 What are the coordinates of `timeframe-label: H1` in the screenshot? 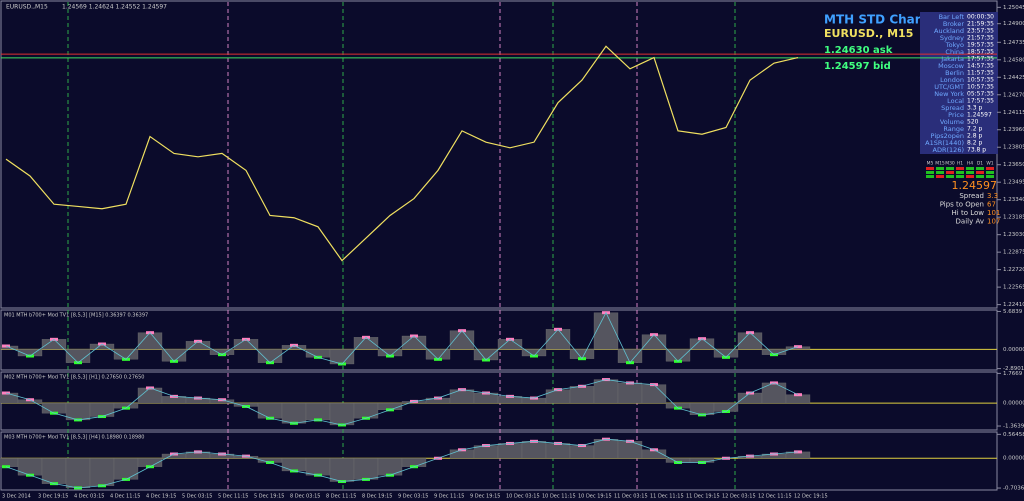 It's located at (960, 164).